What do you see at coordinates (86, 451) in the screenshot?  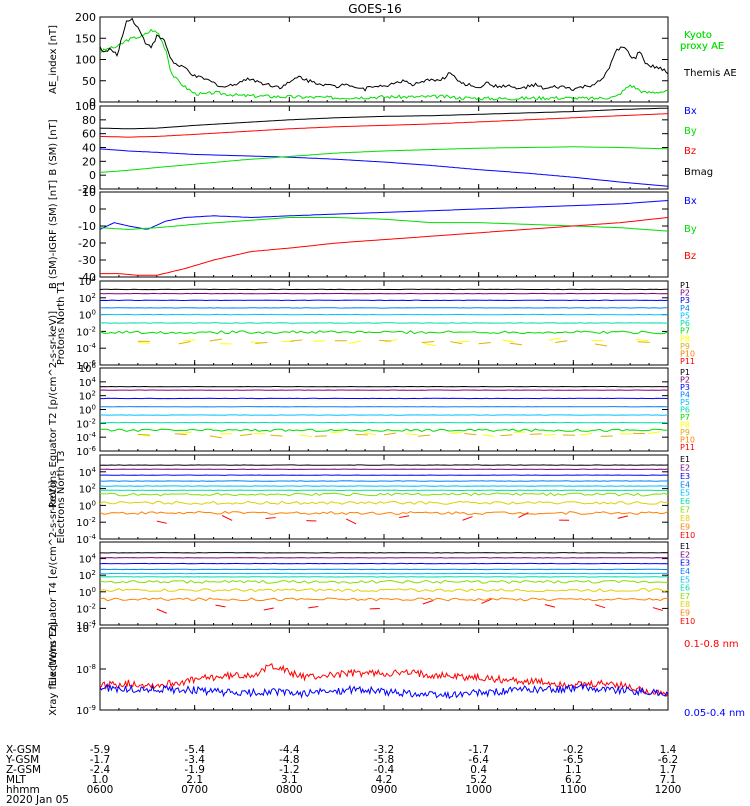 I see `y-tick-label: 10⁻⁶` at bounding box center [86, 451].